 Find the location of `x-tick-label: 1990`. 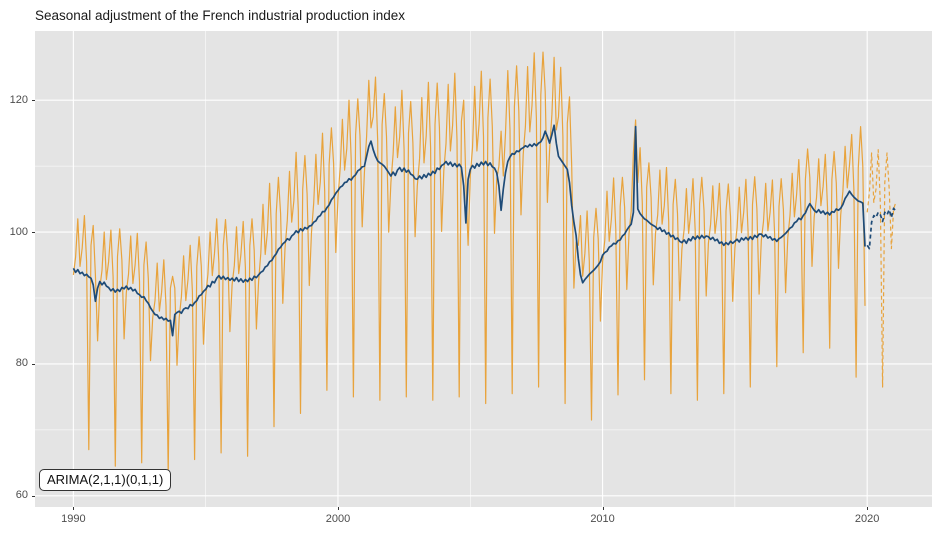

x-tick-label: 1990 is located at coordinates (73, 519).